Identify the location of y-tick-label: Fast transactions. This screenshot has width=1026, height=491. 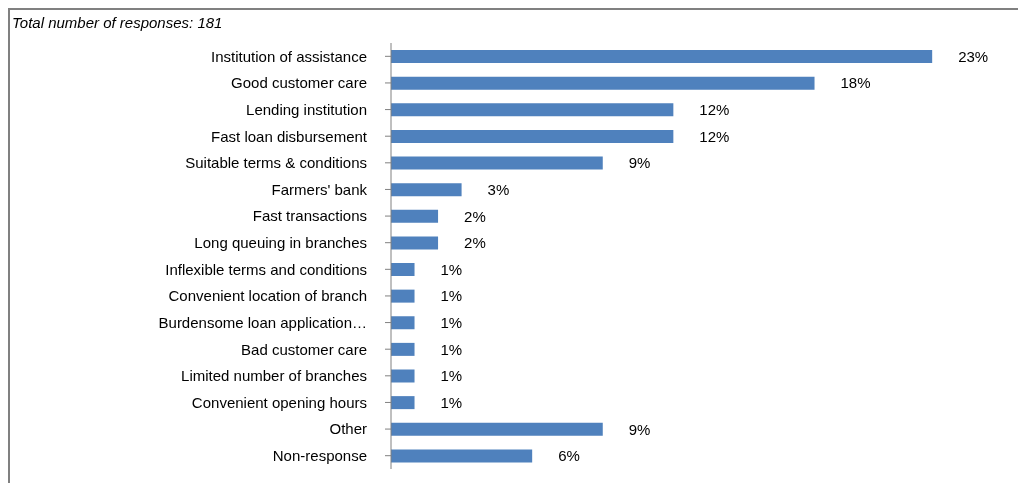
(309, 216).